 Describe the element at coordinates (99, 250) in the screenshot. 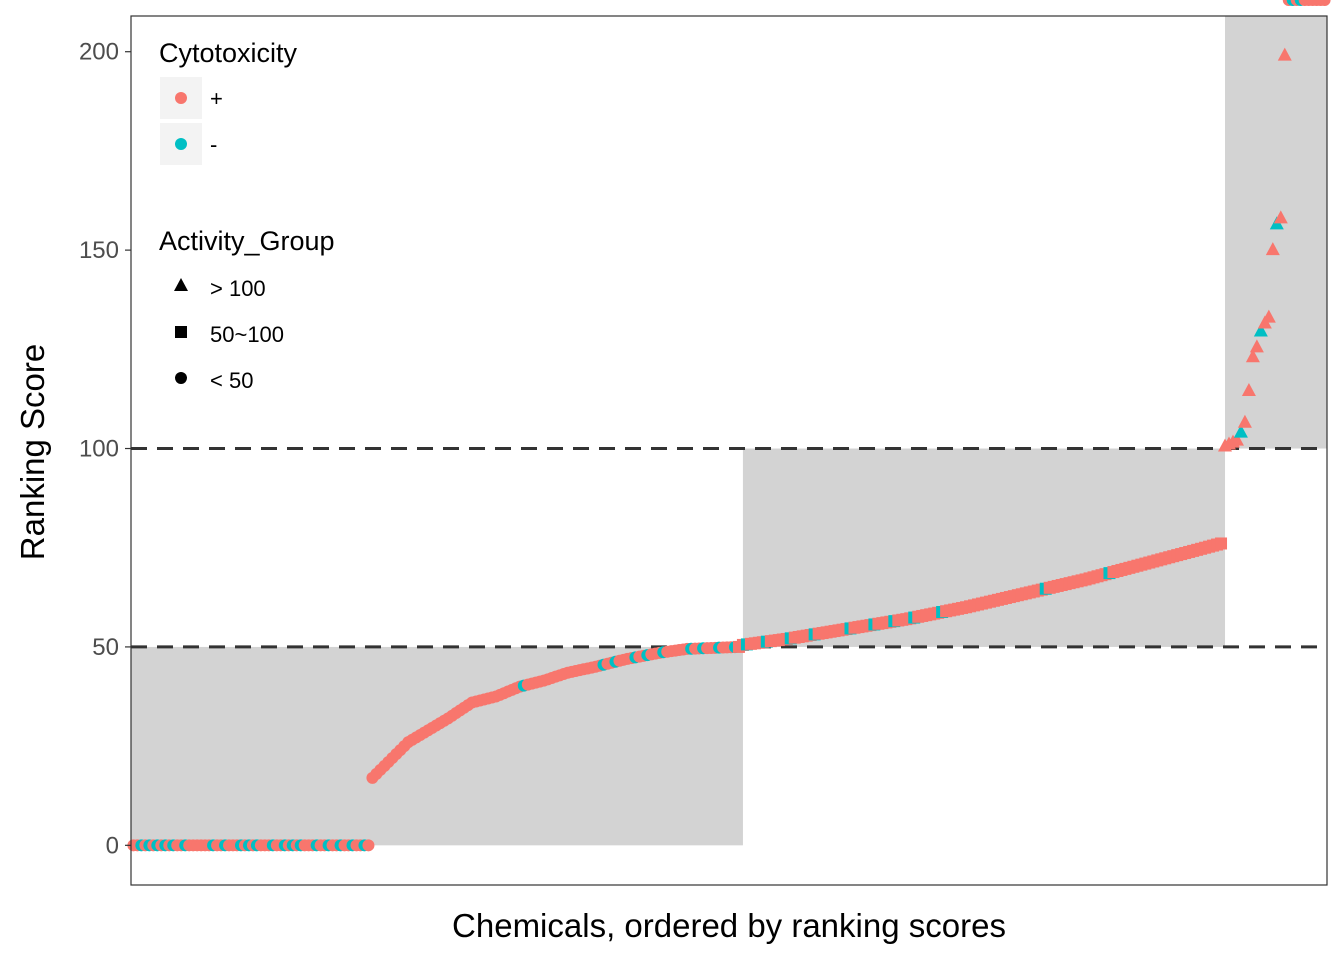

I see `y-tick-label: 150` at that location.